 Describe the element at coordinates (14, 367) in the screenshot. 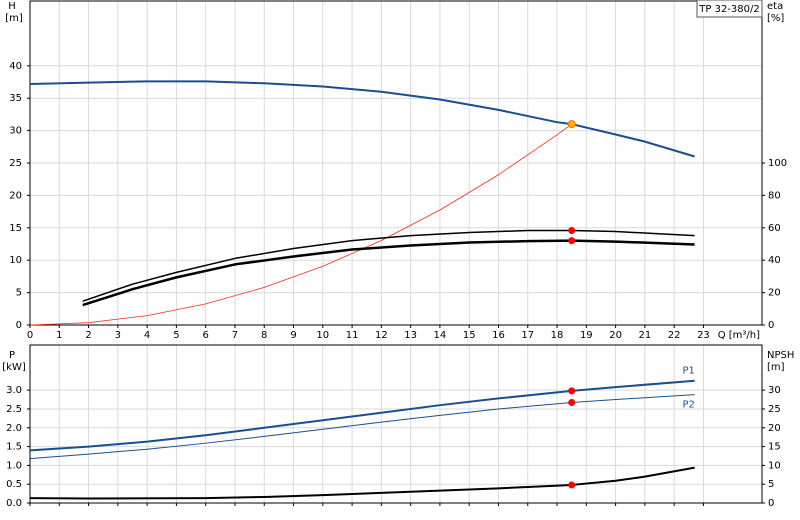

I see `y-axis-unit: [kW]` at that location.